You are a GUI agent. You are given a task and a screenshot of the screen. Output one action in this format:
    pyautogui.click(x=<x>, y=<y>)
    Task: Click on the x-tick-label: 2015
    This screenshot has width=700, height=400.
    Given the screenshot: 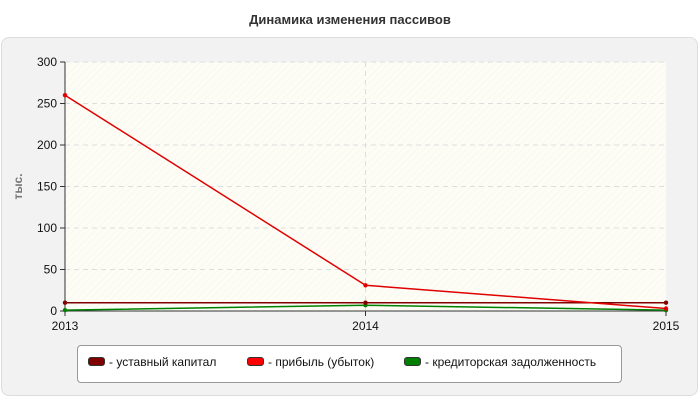 What is the action you would take?
    pyautogui.click(x=666, y=326)
    